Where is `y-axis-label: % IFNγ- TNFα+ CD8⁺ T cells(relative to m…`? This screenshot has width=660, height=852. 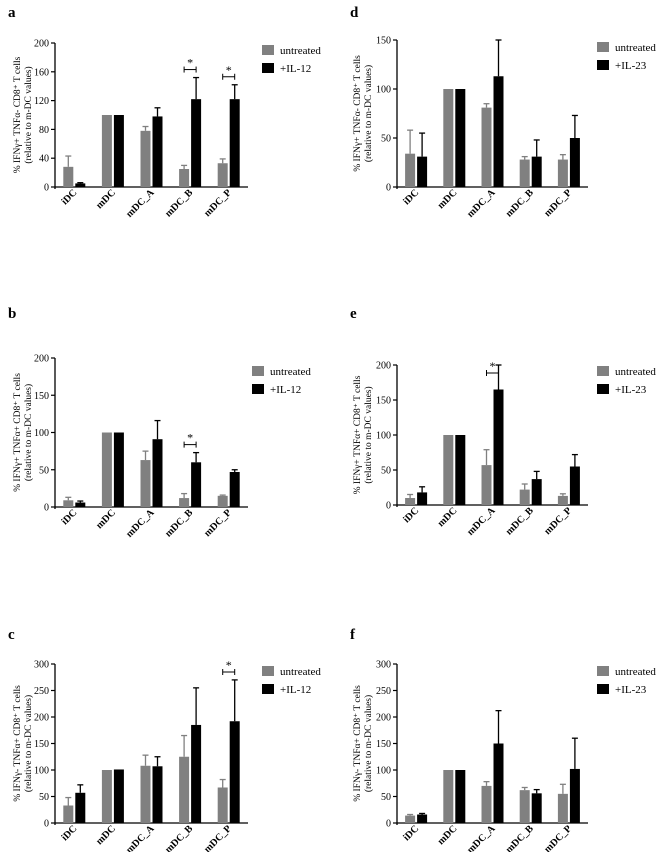 y-axis-label: % IFNγ- TNFα+ CD8⁺ T cells(relative to m… is located at coordinates (363, 743).